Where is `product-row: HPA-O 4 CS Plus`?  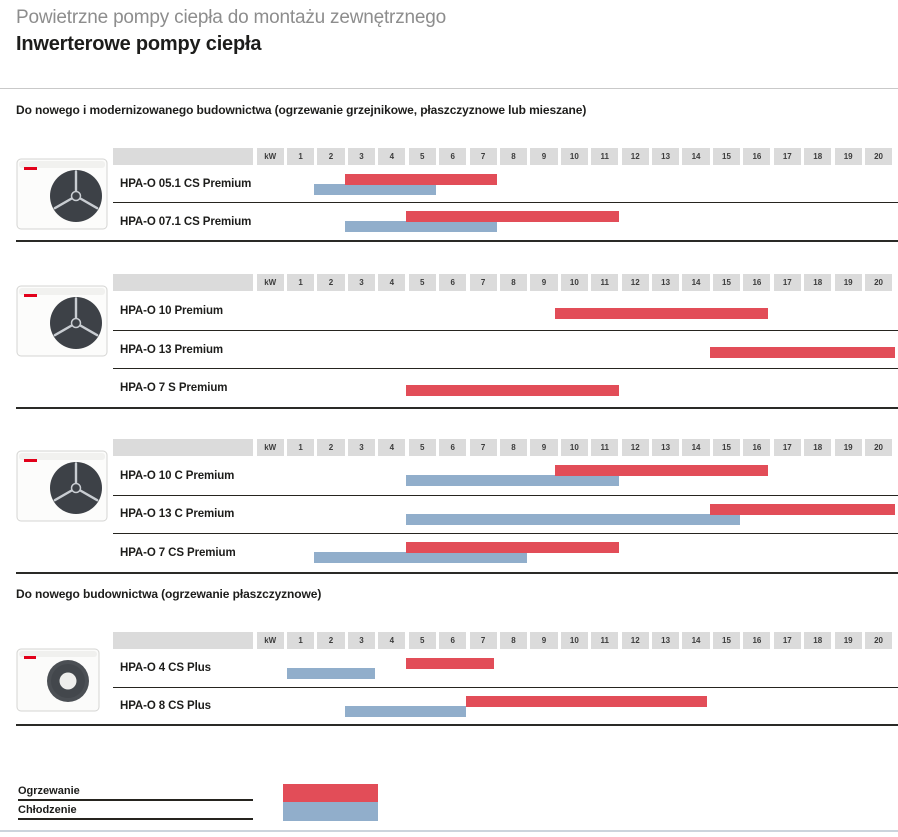
product-row: HPA-O 4 CS Plus is located at coordinates (505, 668).